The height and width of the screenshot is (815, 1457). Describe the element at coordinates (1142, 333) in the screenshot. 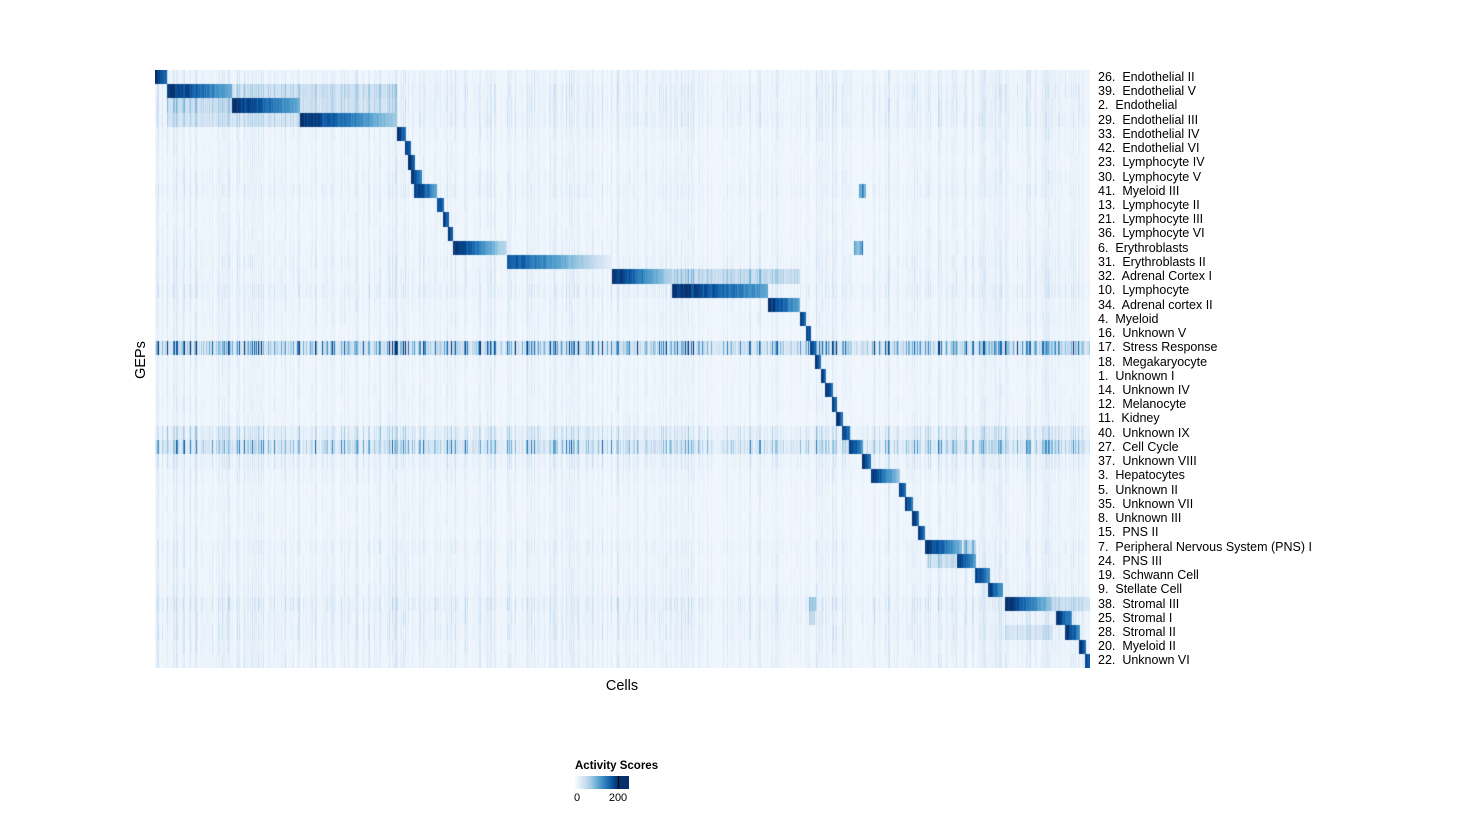

I see `row-label: 16. Unknown V` at that location.